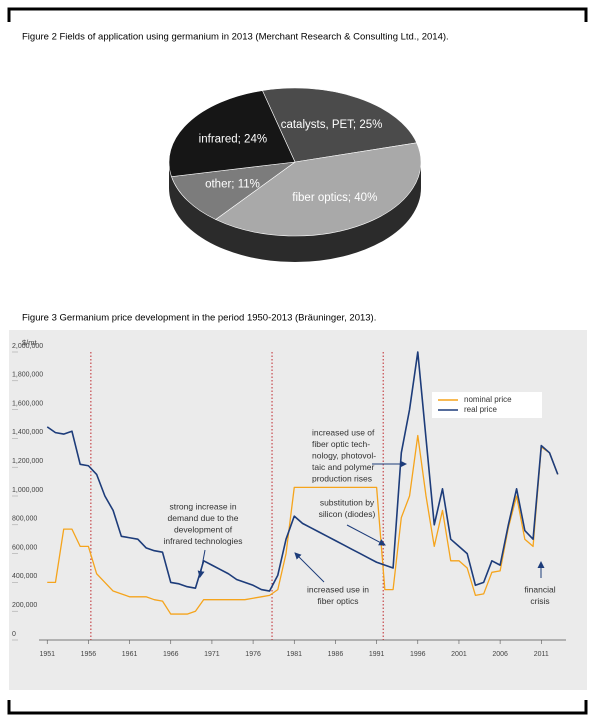 The image size is (595, 727). Describe the element at coordinates (341, 444) in the screenshot. I see `annotation: fiber optic tech-` at that location.